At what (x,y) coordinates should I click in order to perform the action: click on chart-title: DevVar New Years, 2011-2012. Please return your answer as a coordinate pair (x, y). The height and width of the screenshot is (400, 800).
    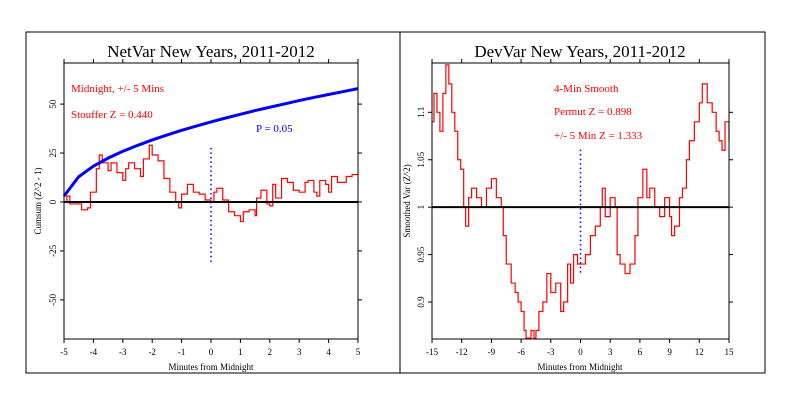
    Looking at the image, I should click on (579, 51).